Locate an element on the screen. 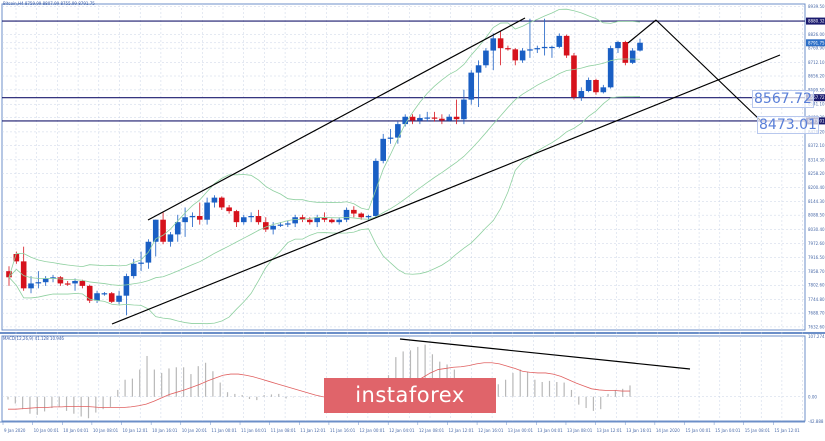 The image size is (825, 441). svg-text: 15 Jan 04:01 is located at coordinates (728, 430).